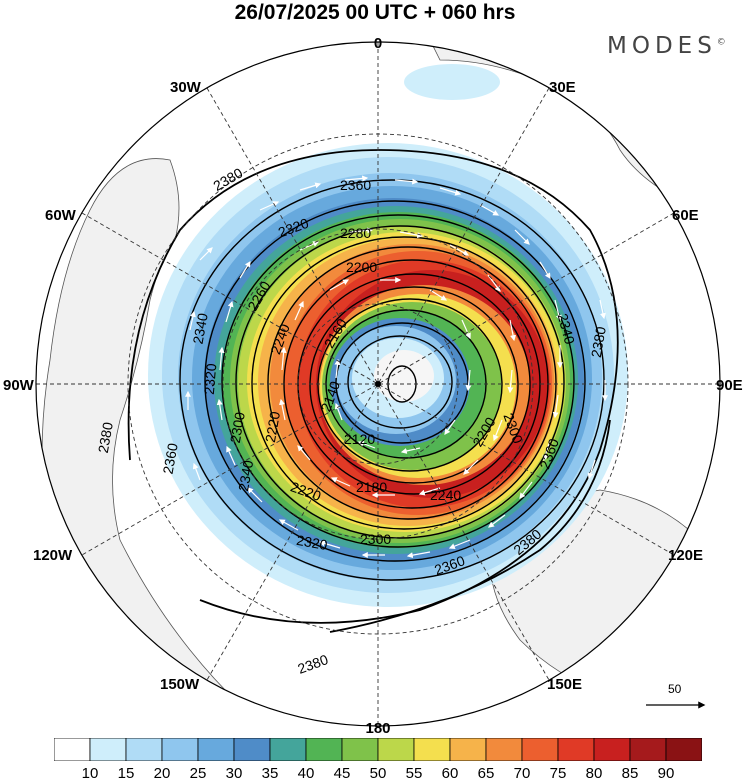 The image size is (750, 782). What do you see at coordinates (162, 773) in the screenshot?
I see `colorbar-label: 20` at bounding box center [162, 773].